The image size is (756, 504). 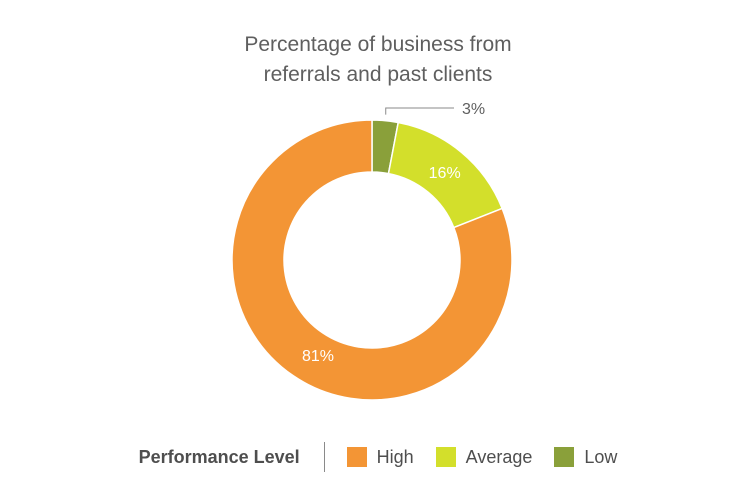 What do you see at coordinates (473, 109) in the screenshot?
I see `data-label-low: 3%` at bounding box center [473, 109].